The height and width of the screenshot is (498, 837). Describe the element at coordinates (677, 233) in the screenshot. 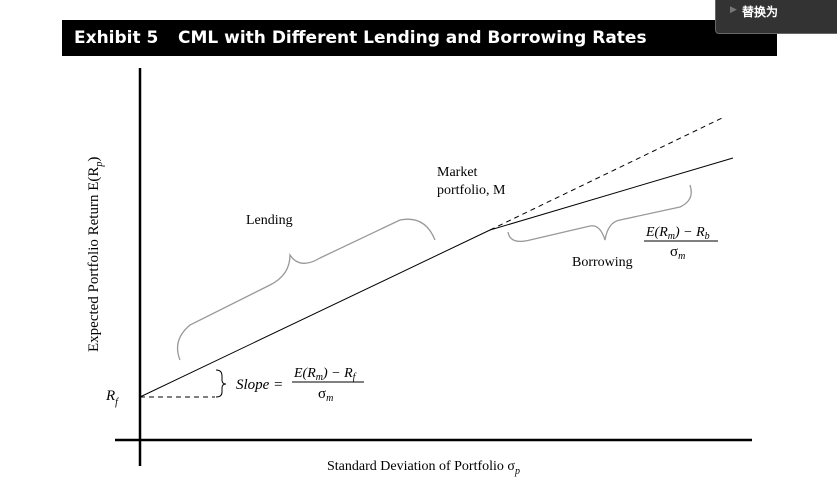

I see `svg-text: E(Rm) − Rb` at that location.